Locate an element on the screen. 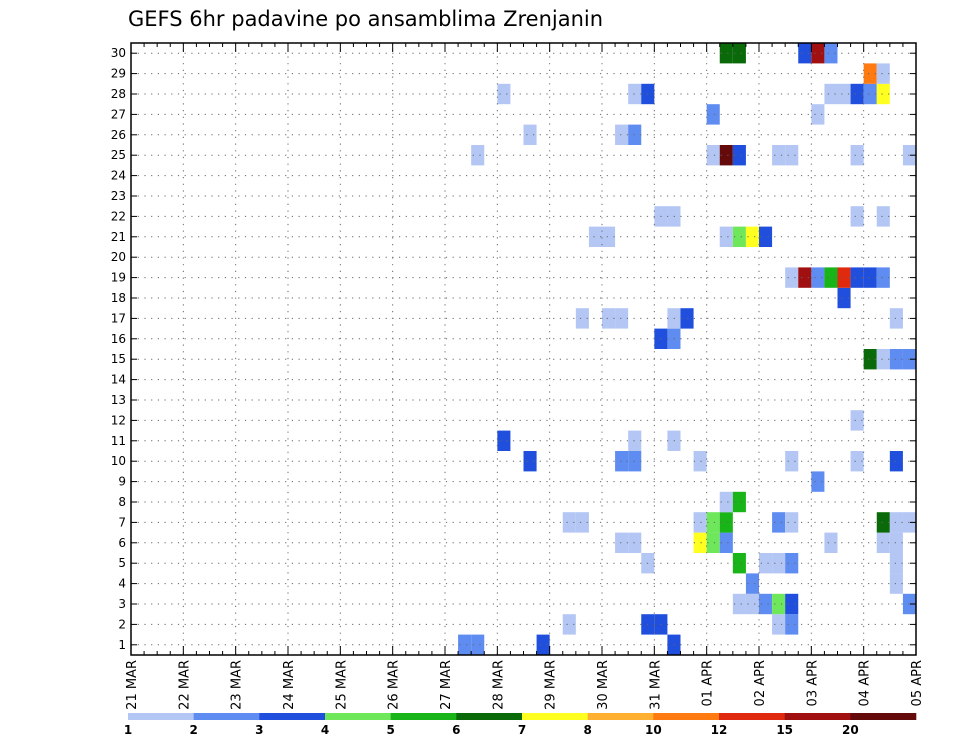 The width and height of the screenshot is (960, 742). x-tick-label: 27 MAR is located at coordinates (446, 685).